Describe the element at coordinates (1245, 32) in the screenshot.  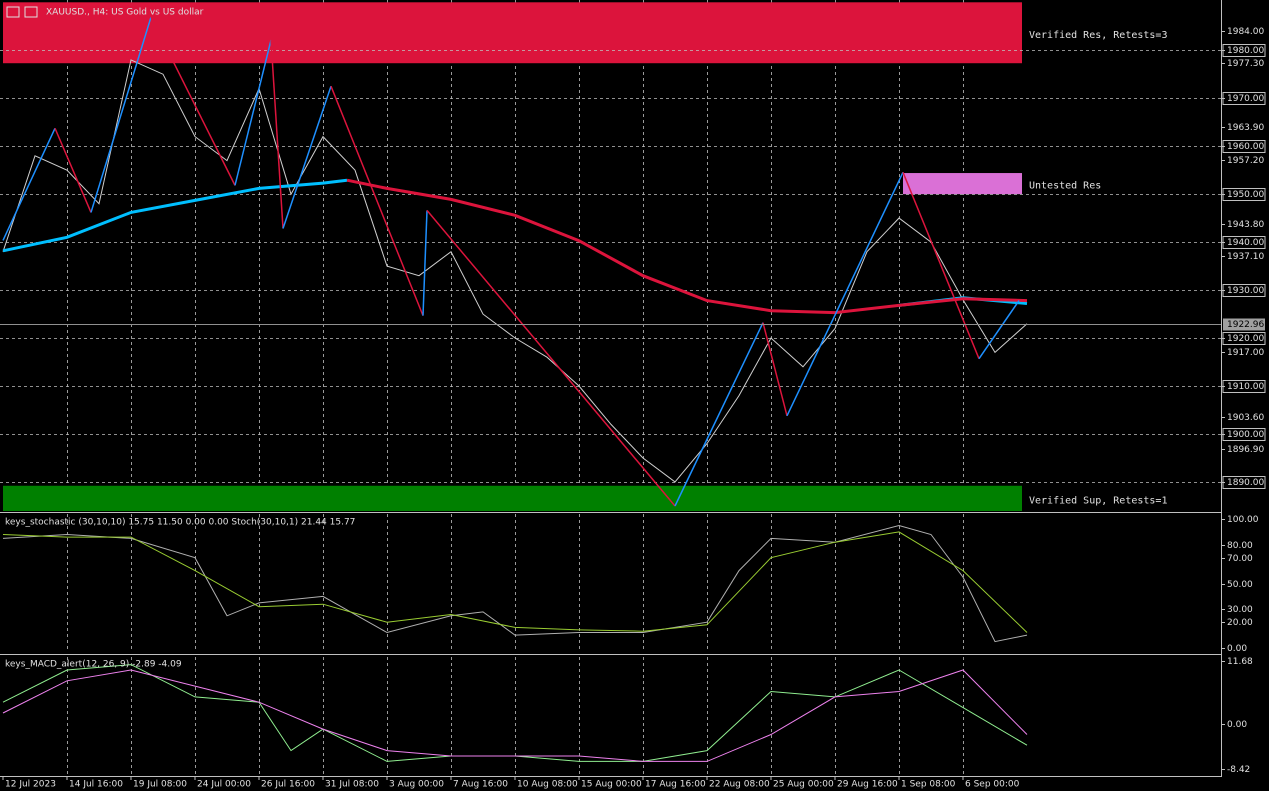
I see `y-tick-label: 1984.00` at that location.